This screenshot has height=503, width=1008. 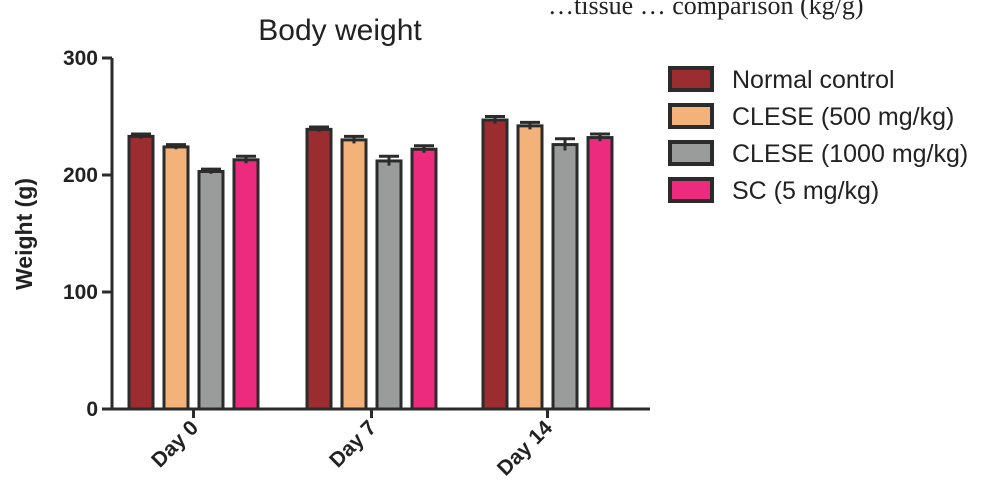 I want to click on legend-label: CLESE (1000 mg/kg), so click(x=850, y=154).